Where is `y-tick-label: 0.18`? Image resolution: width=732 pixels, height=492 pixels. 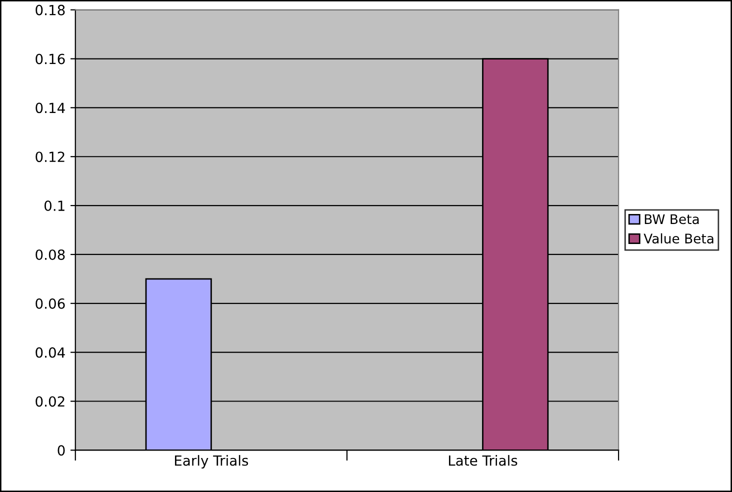
y-tick-label: 0.18 is located at coordinates (50, 10).